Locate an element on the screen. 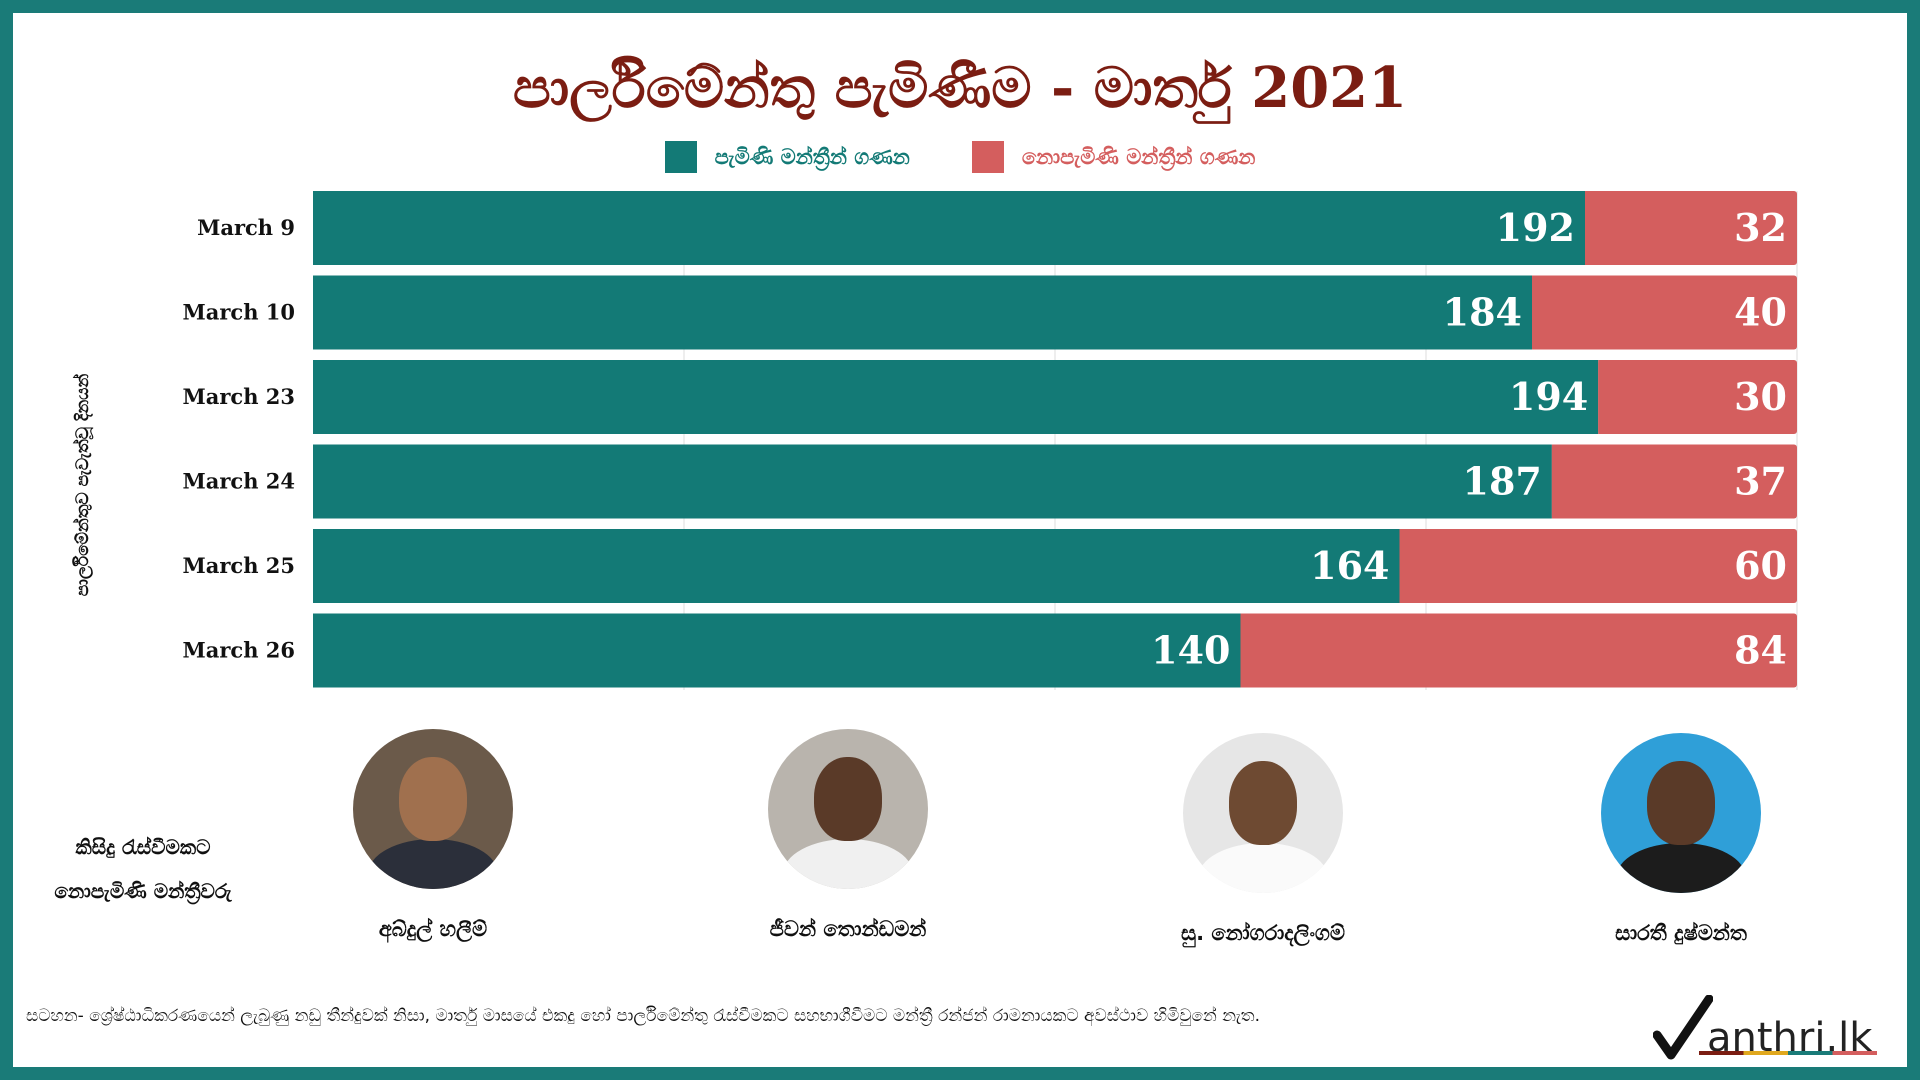 The image size is (1920, 1080). brand-logo: anthri.lk is located at coordinates (1773, 1026).